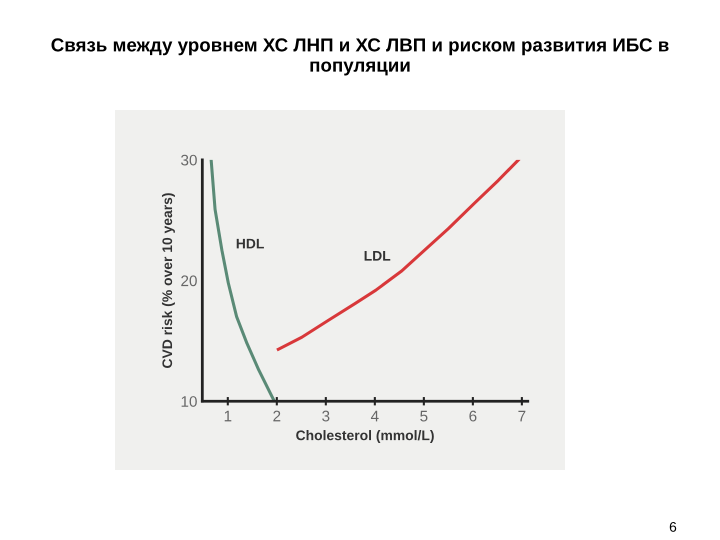 This screenshot has height=540, width=720. I want to click on y-tick-label: 20, so click(189, 280).